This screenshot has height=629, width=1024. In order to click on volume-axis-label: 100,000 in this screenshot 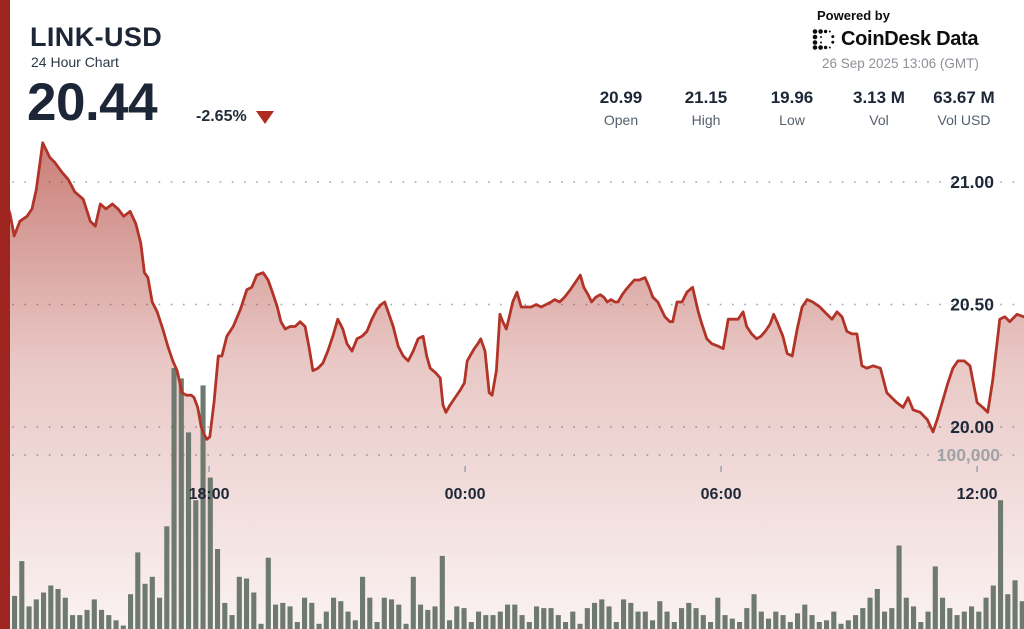, I will do `click(969, 455)`.